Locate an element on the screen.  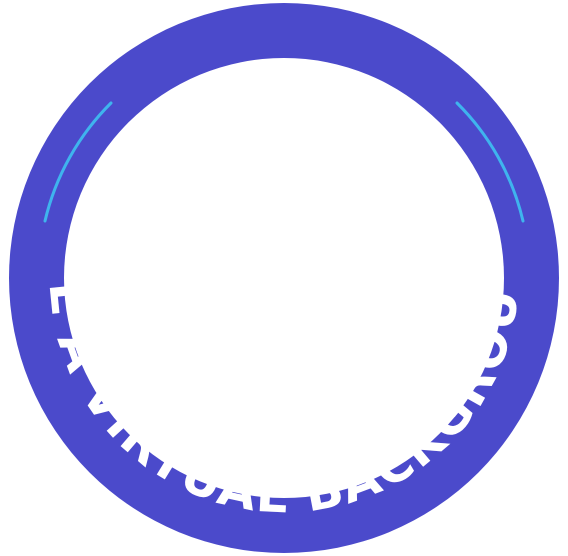
right-accent-line is located at coordinates (490, 162).